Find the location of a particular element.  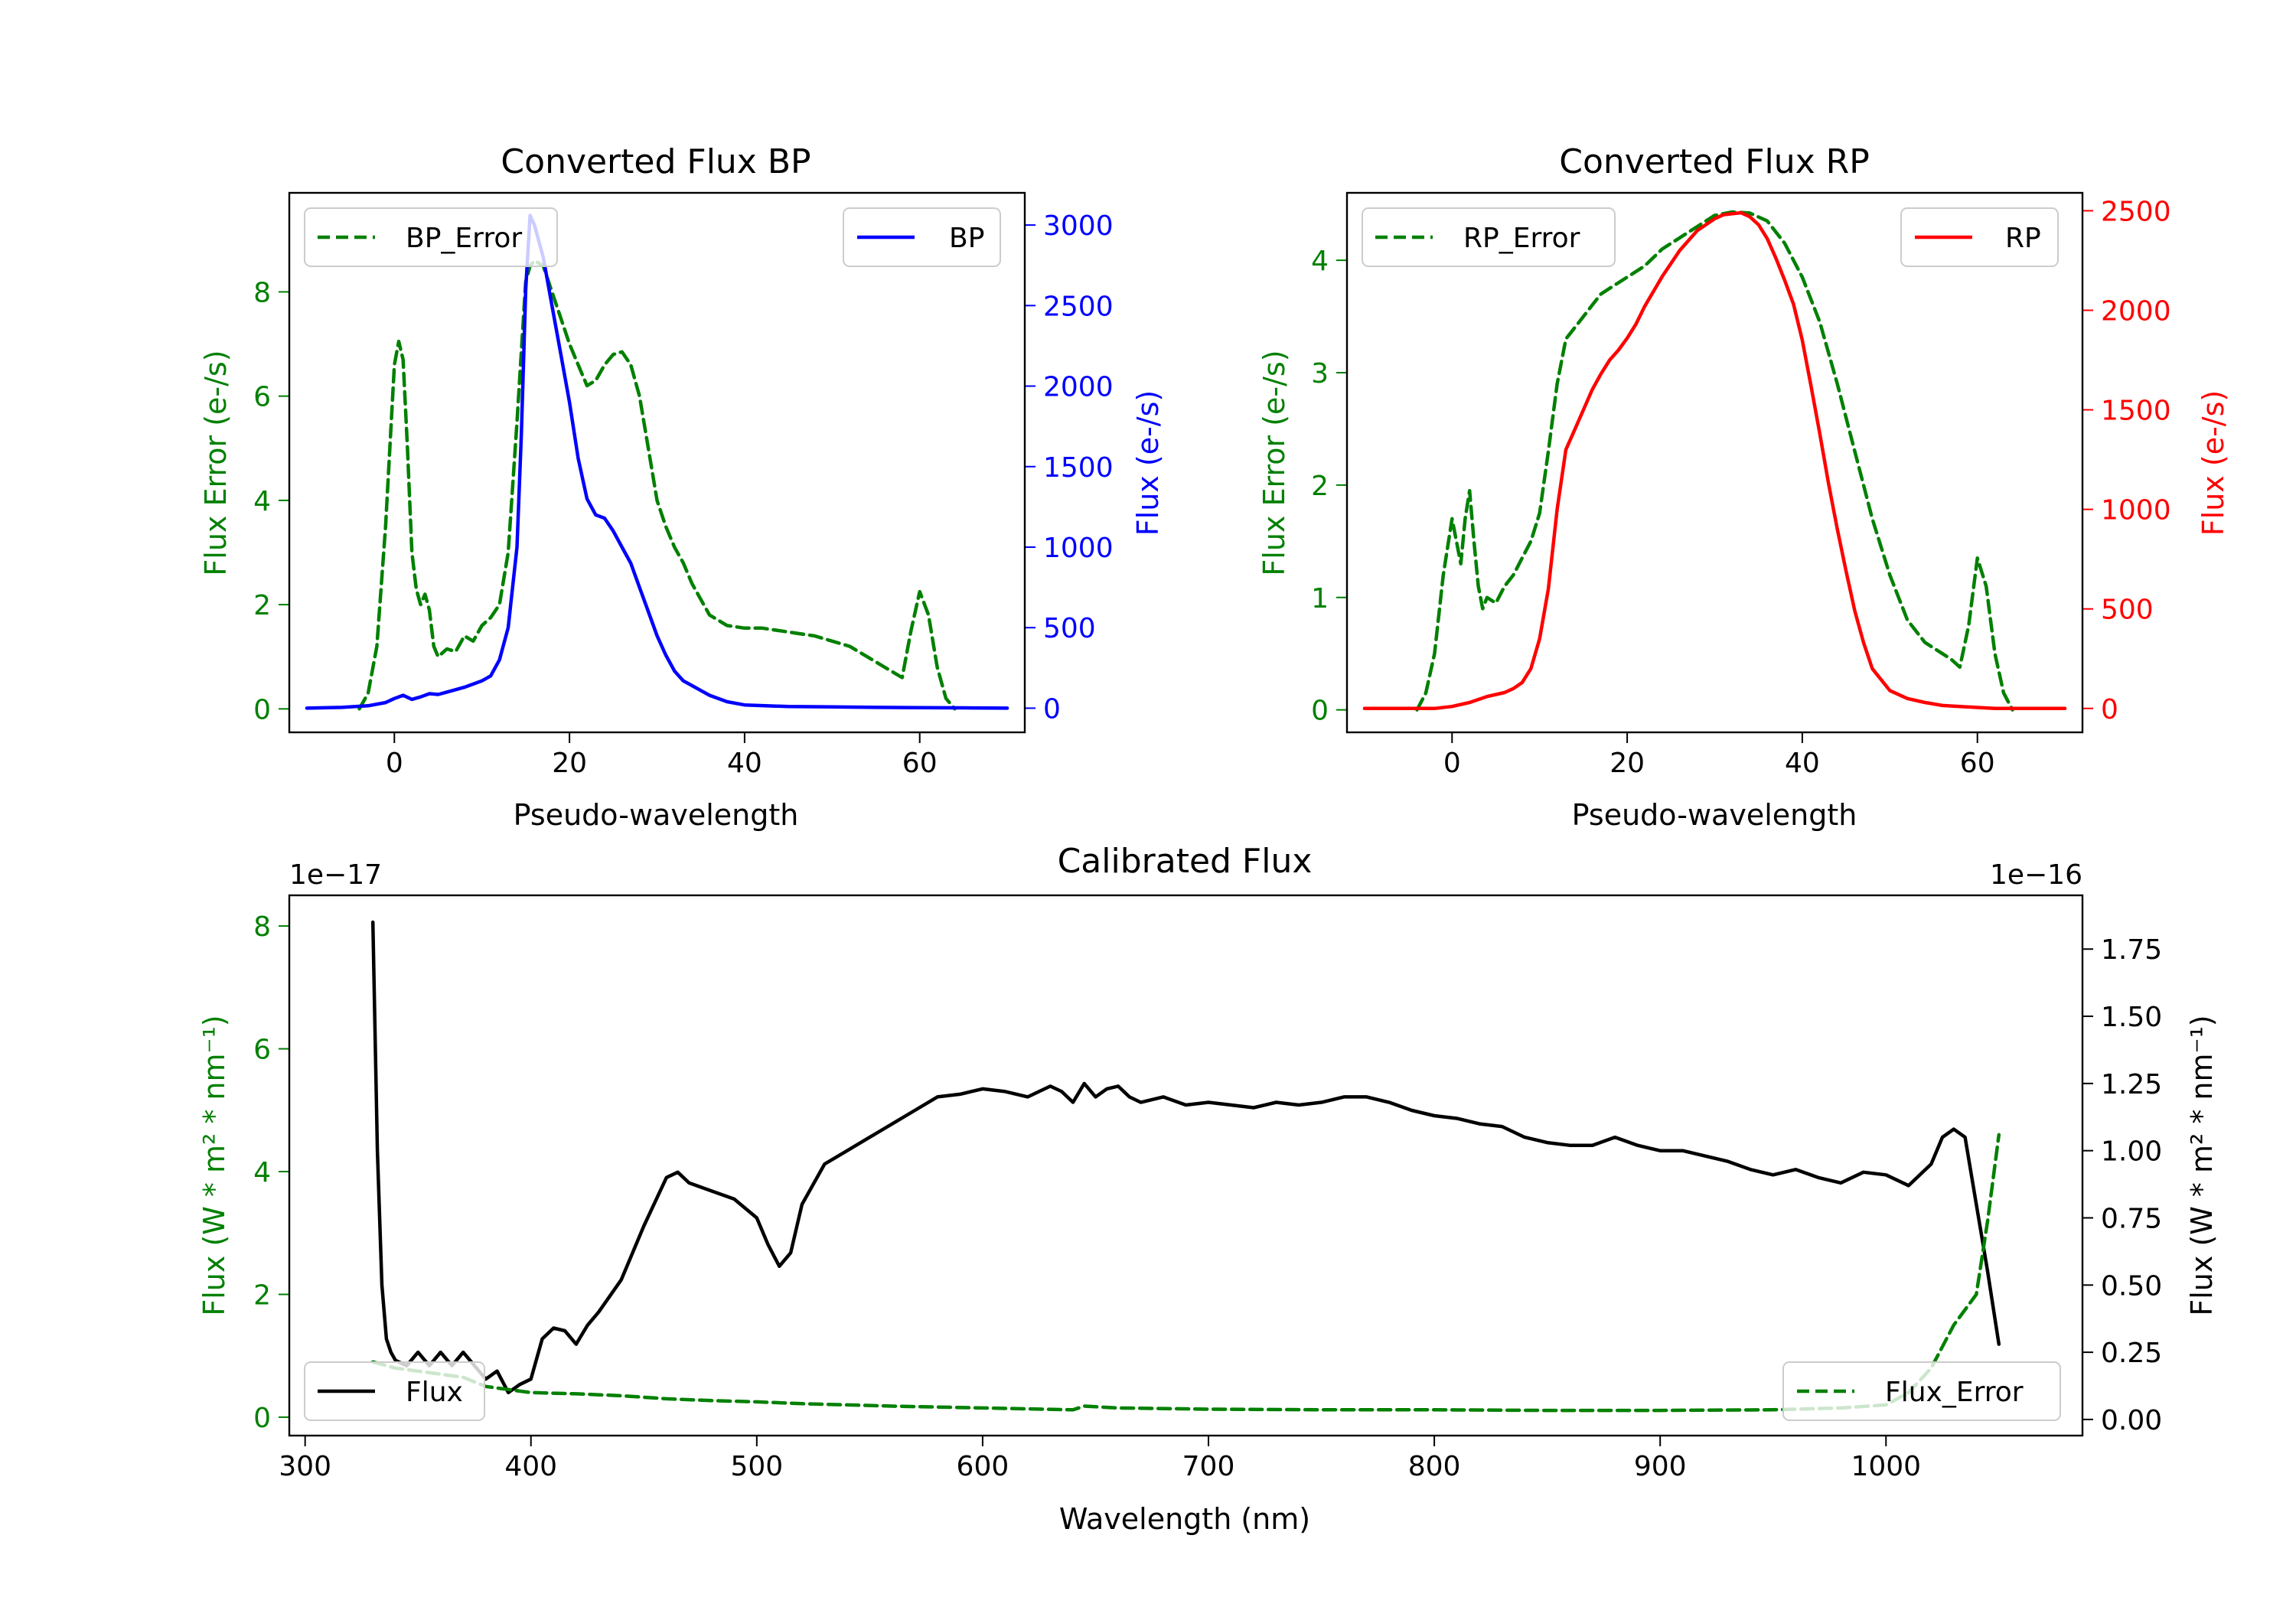

bp-xtick-label: 60 is located at coordinates (920, 763).